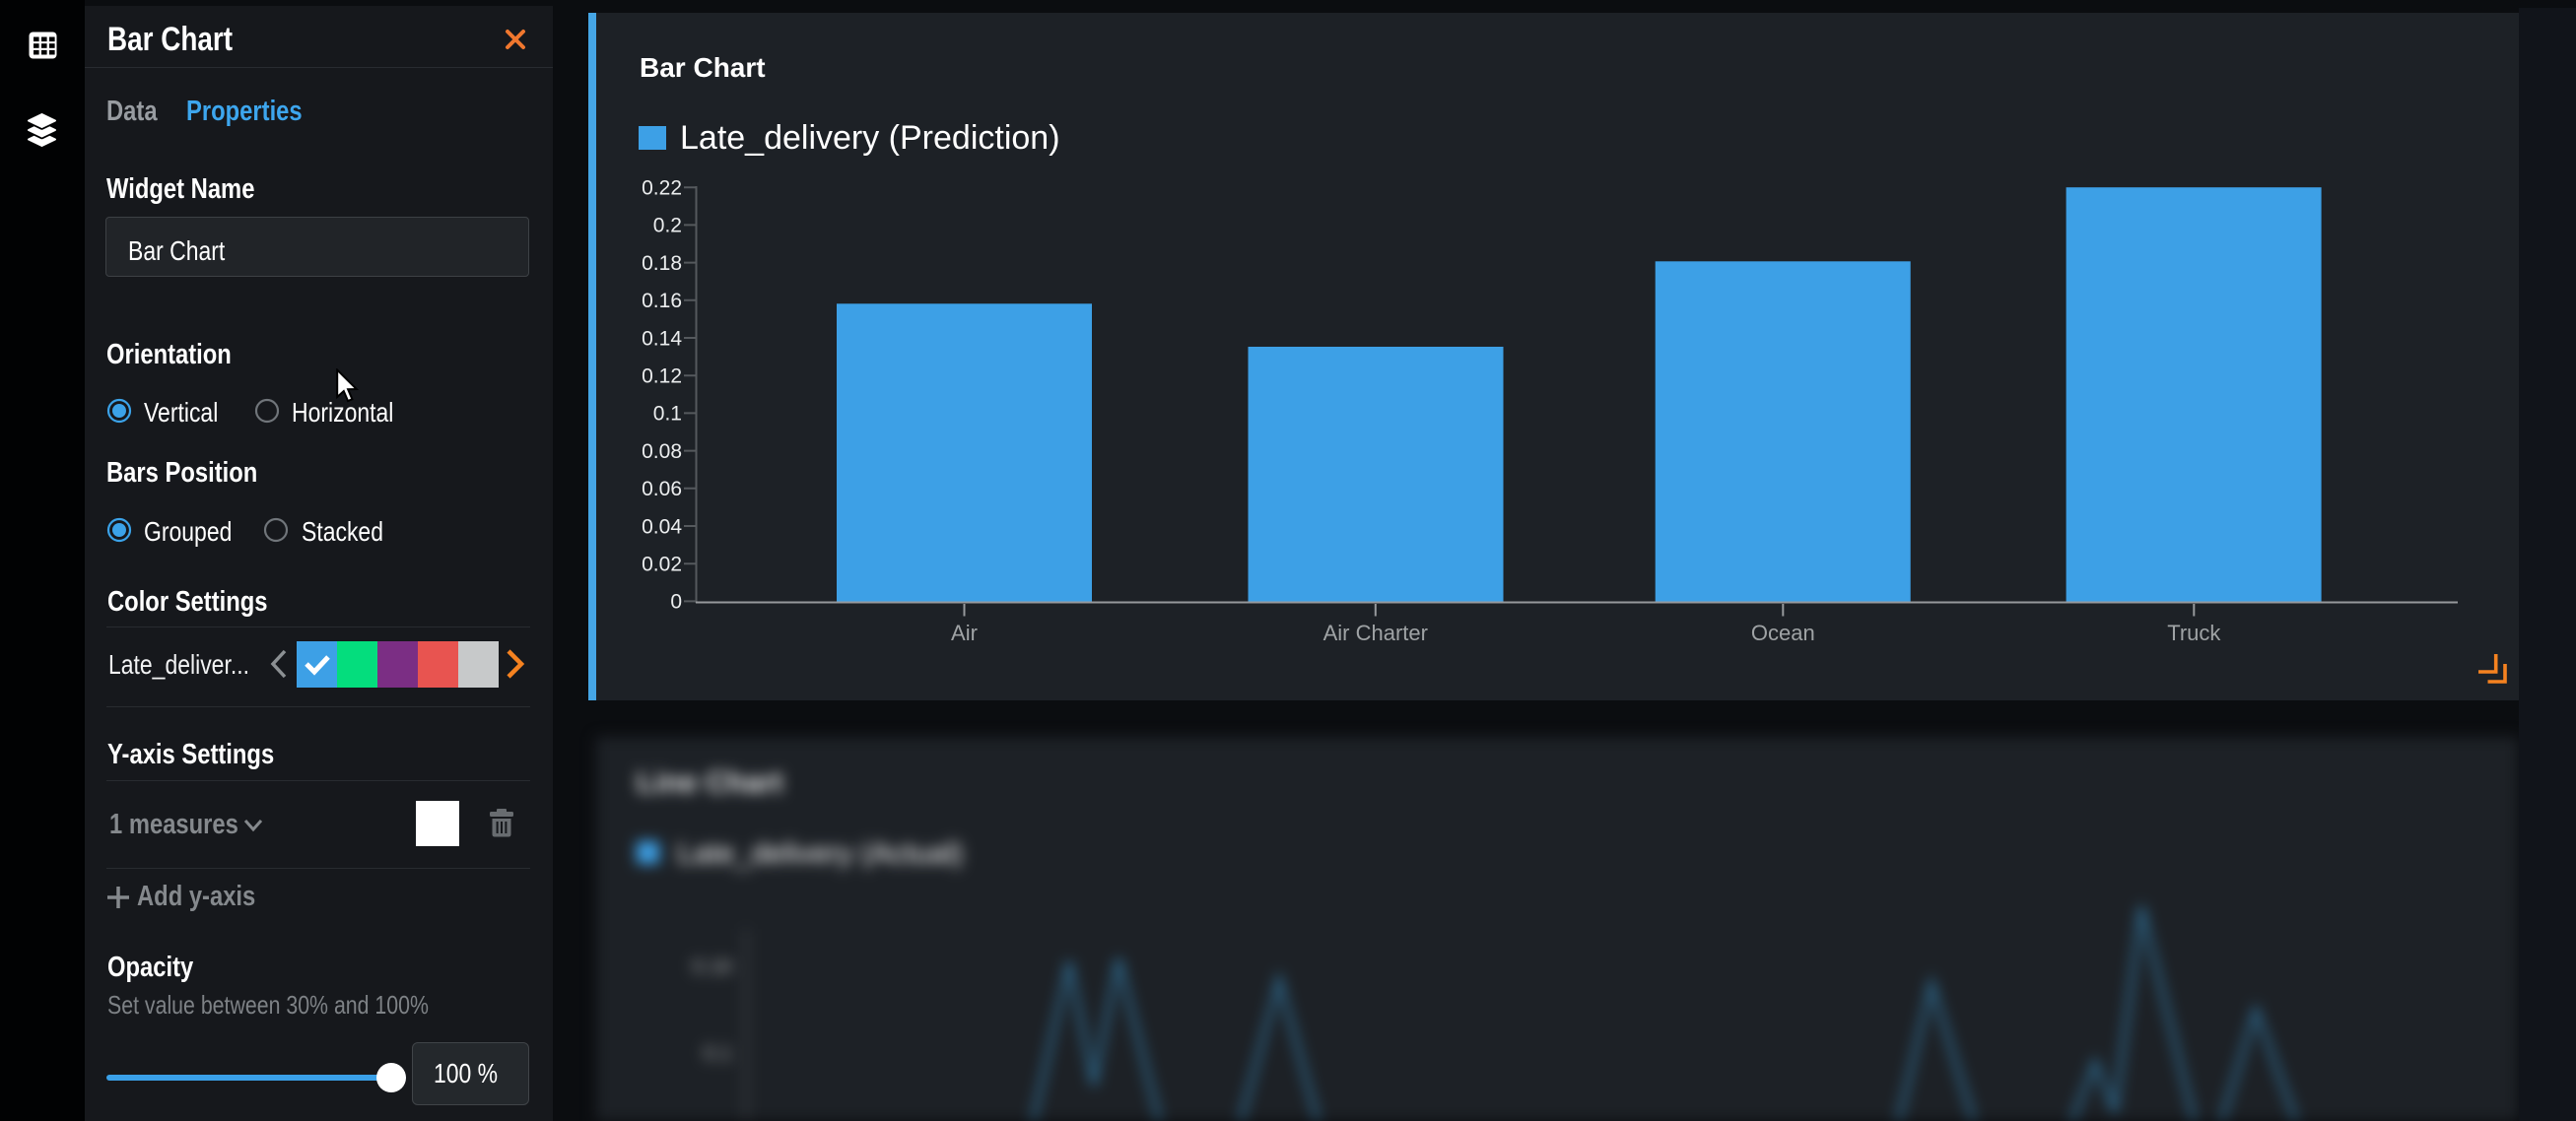  What do you see at coordinates (676, 603) in the screenshot?
I see `svg-text: 0` at bounding box center [676, 603].